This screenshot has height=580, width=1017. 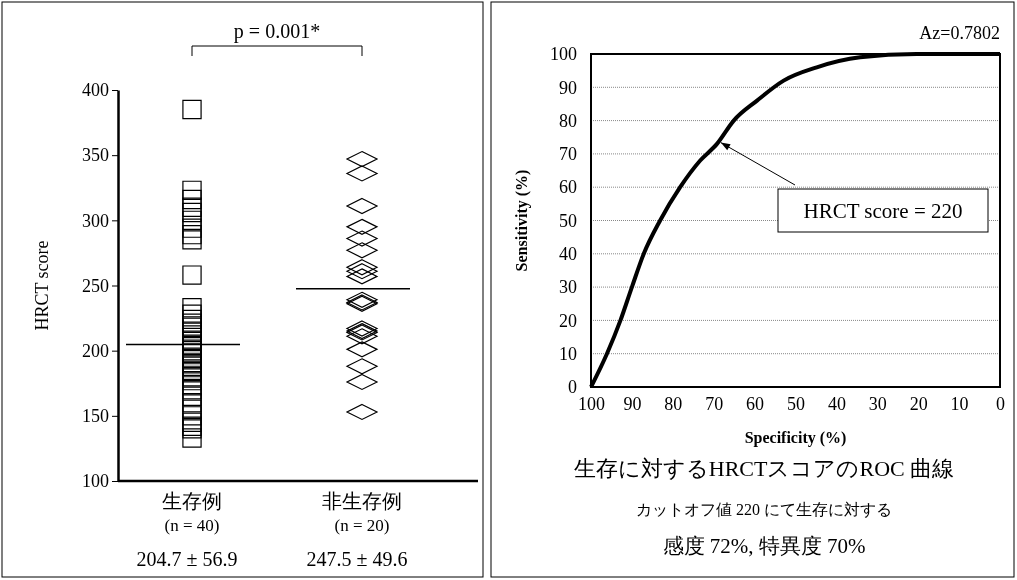 What do you see at coordinates (192, 501) in the screenshot?
I see `x-tick-label: 生存例` at bounding box center [192, 501].